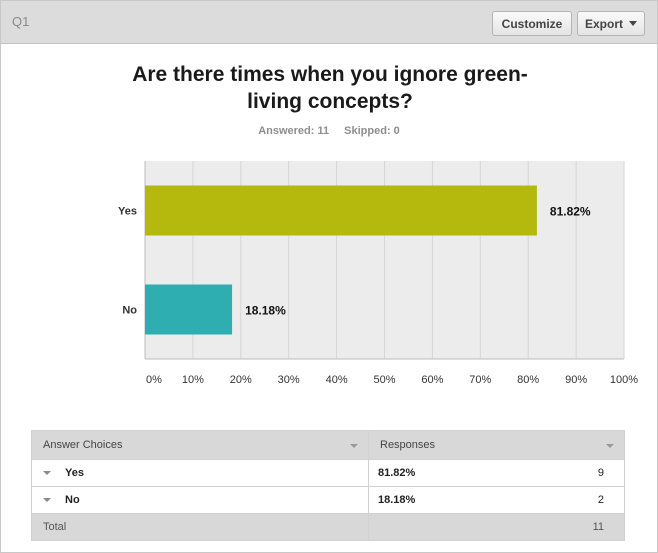 This screenshot has width=658, height=553. I want to click on answer-choice-cell: No, so click(200, 500).